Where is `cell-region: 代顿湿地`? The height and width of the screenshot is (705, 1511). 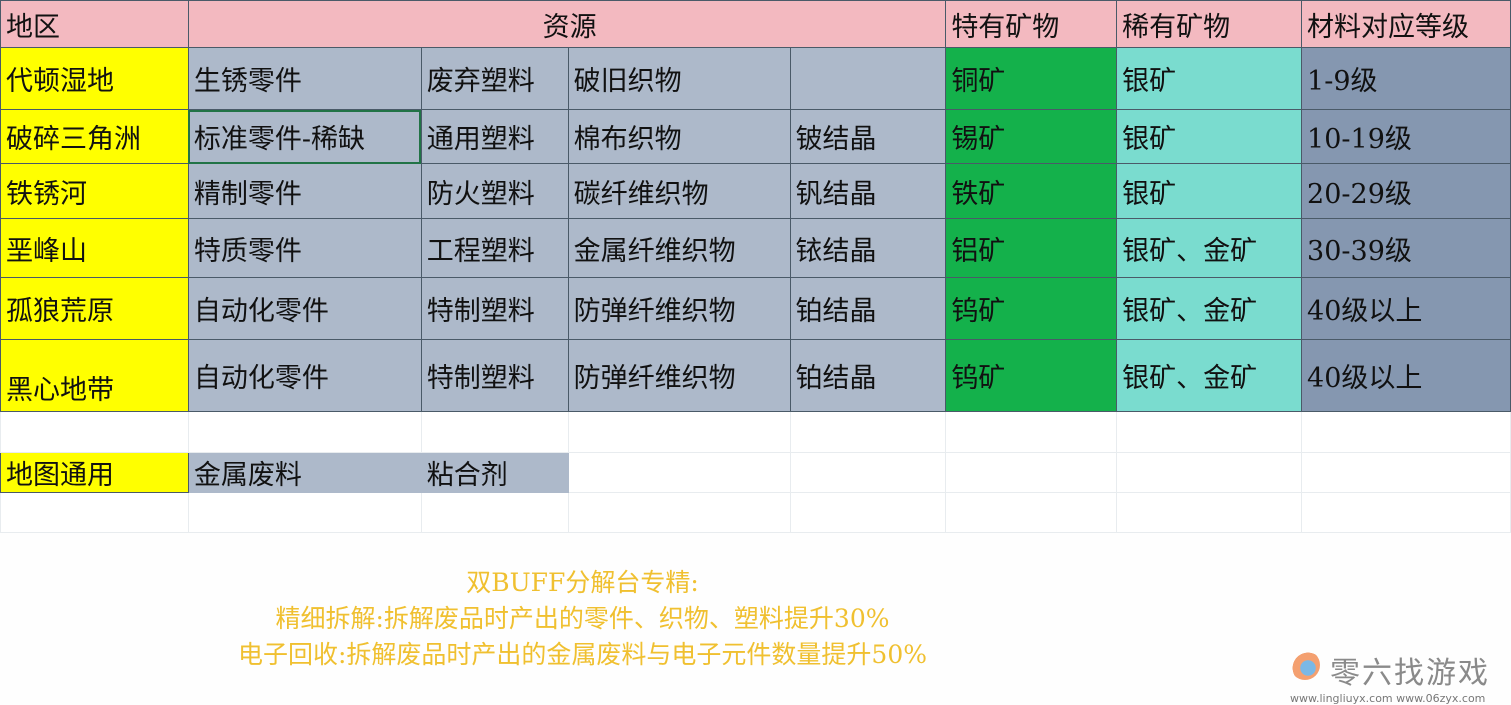 cell-region: 代顿湿地 is located at coordinates (94, 78).